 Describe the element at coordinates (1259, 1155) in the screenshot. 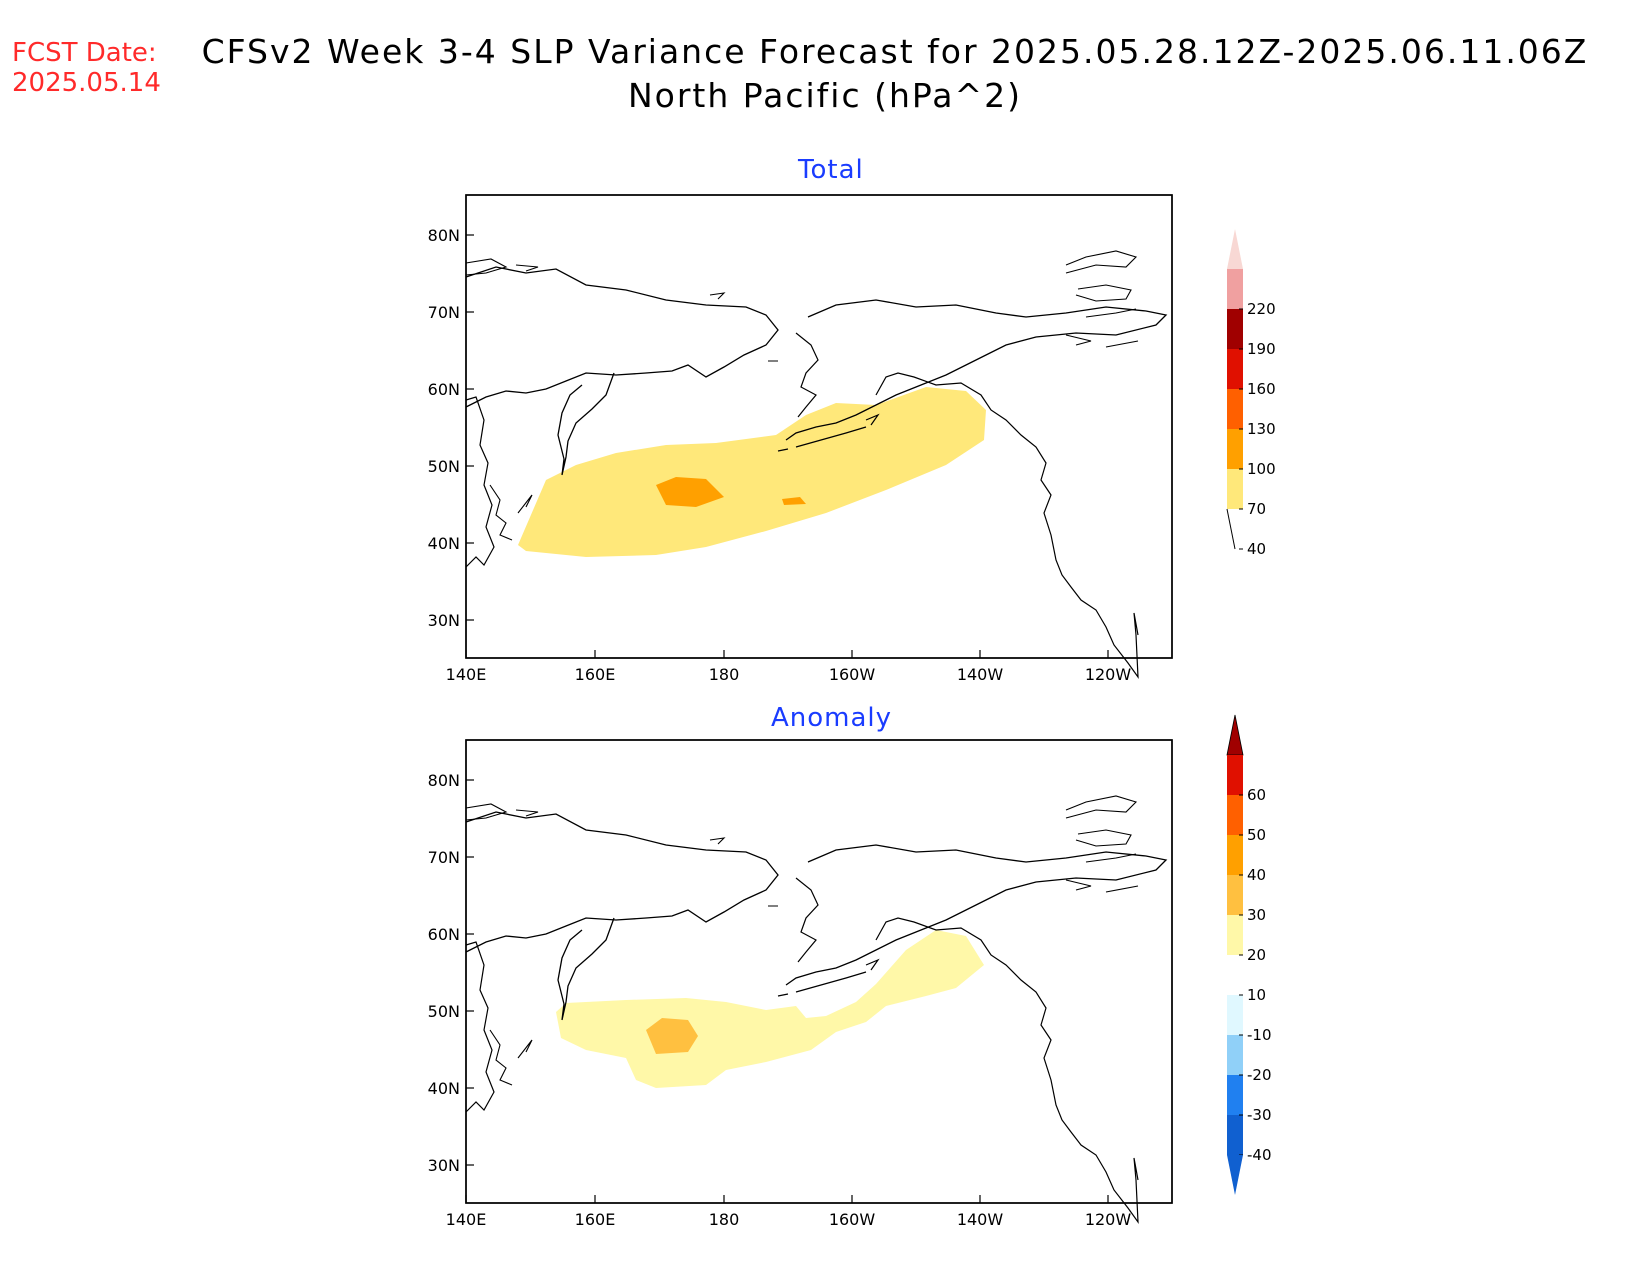

I see `colorbar-label: -40` at that location.